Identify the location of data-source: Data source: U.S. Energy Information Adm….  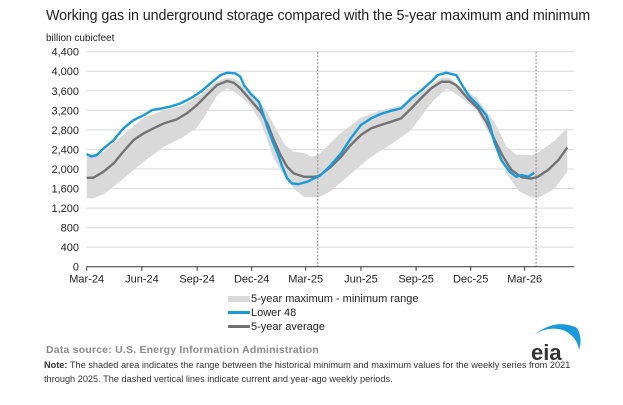
(182, 350).